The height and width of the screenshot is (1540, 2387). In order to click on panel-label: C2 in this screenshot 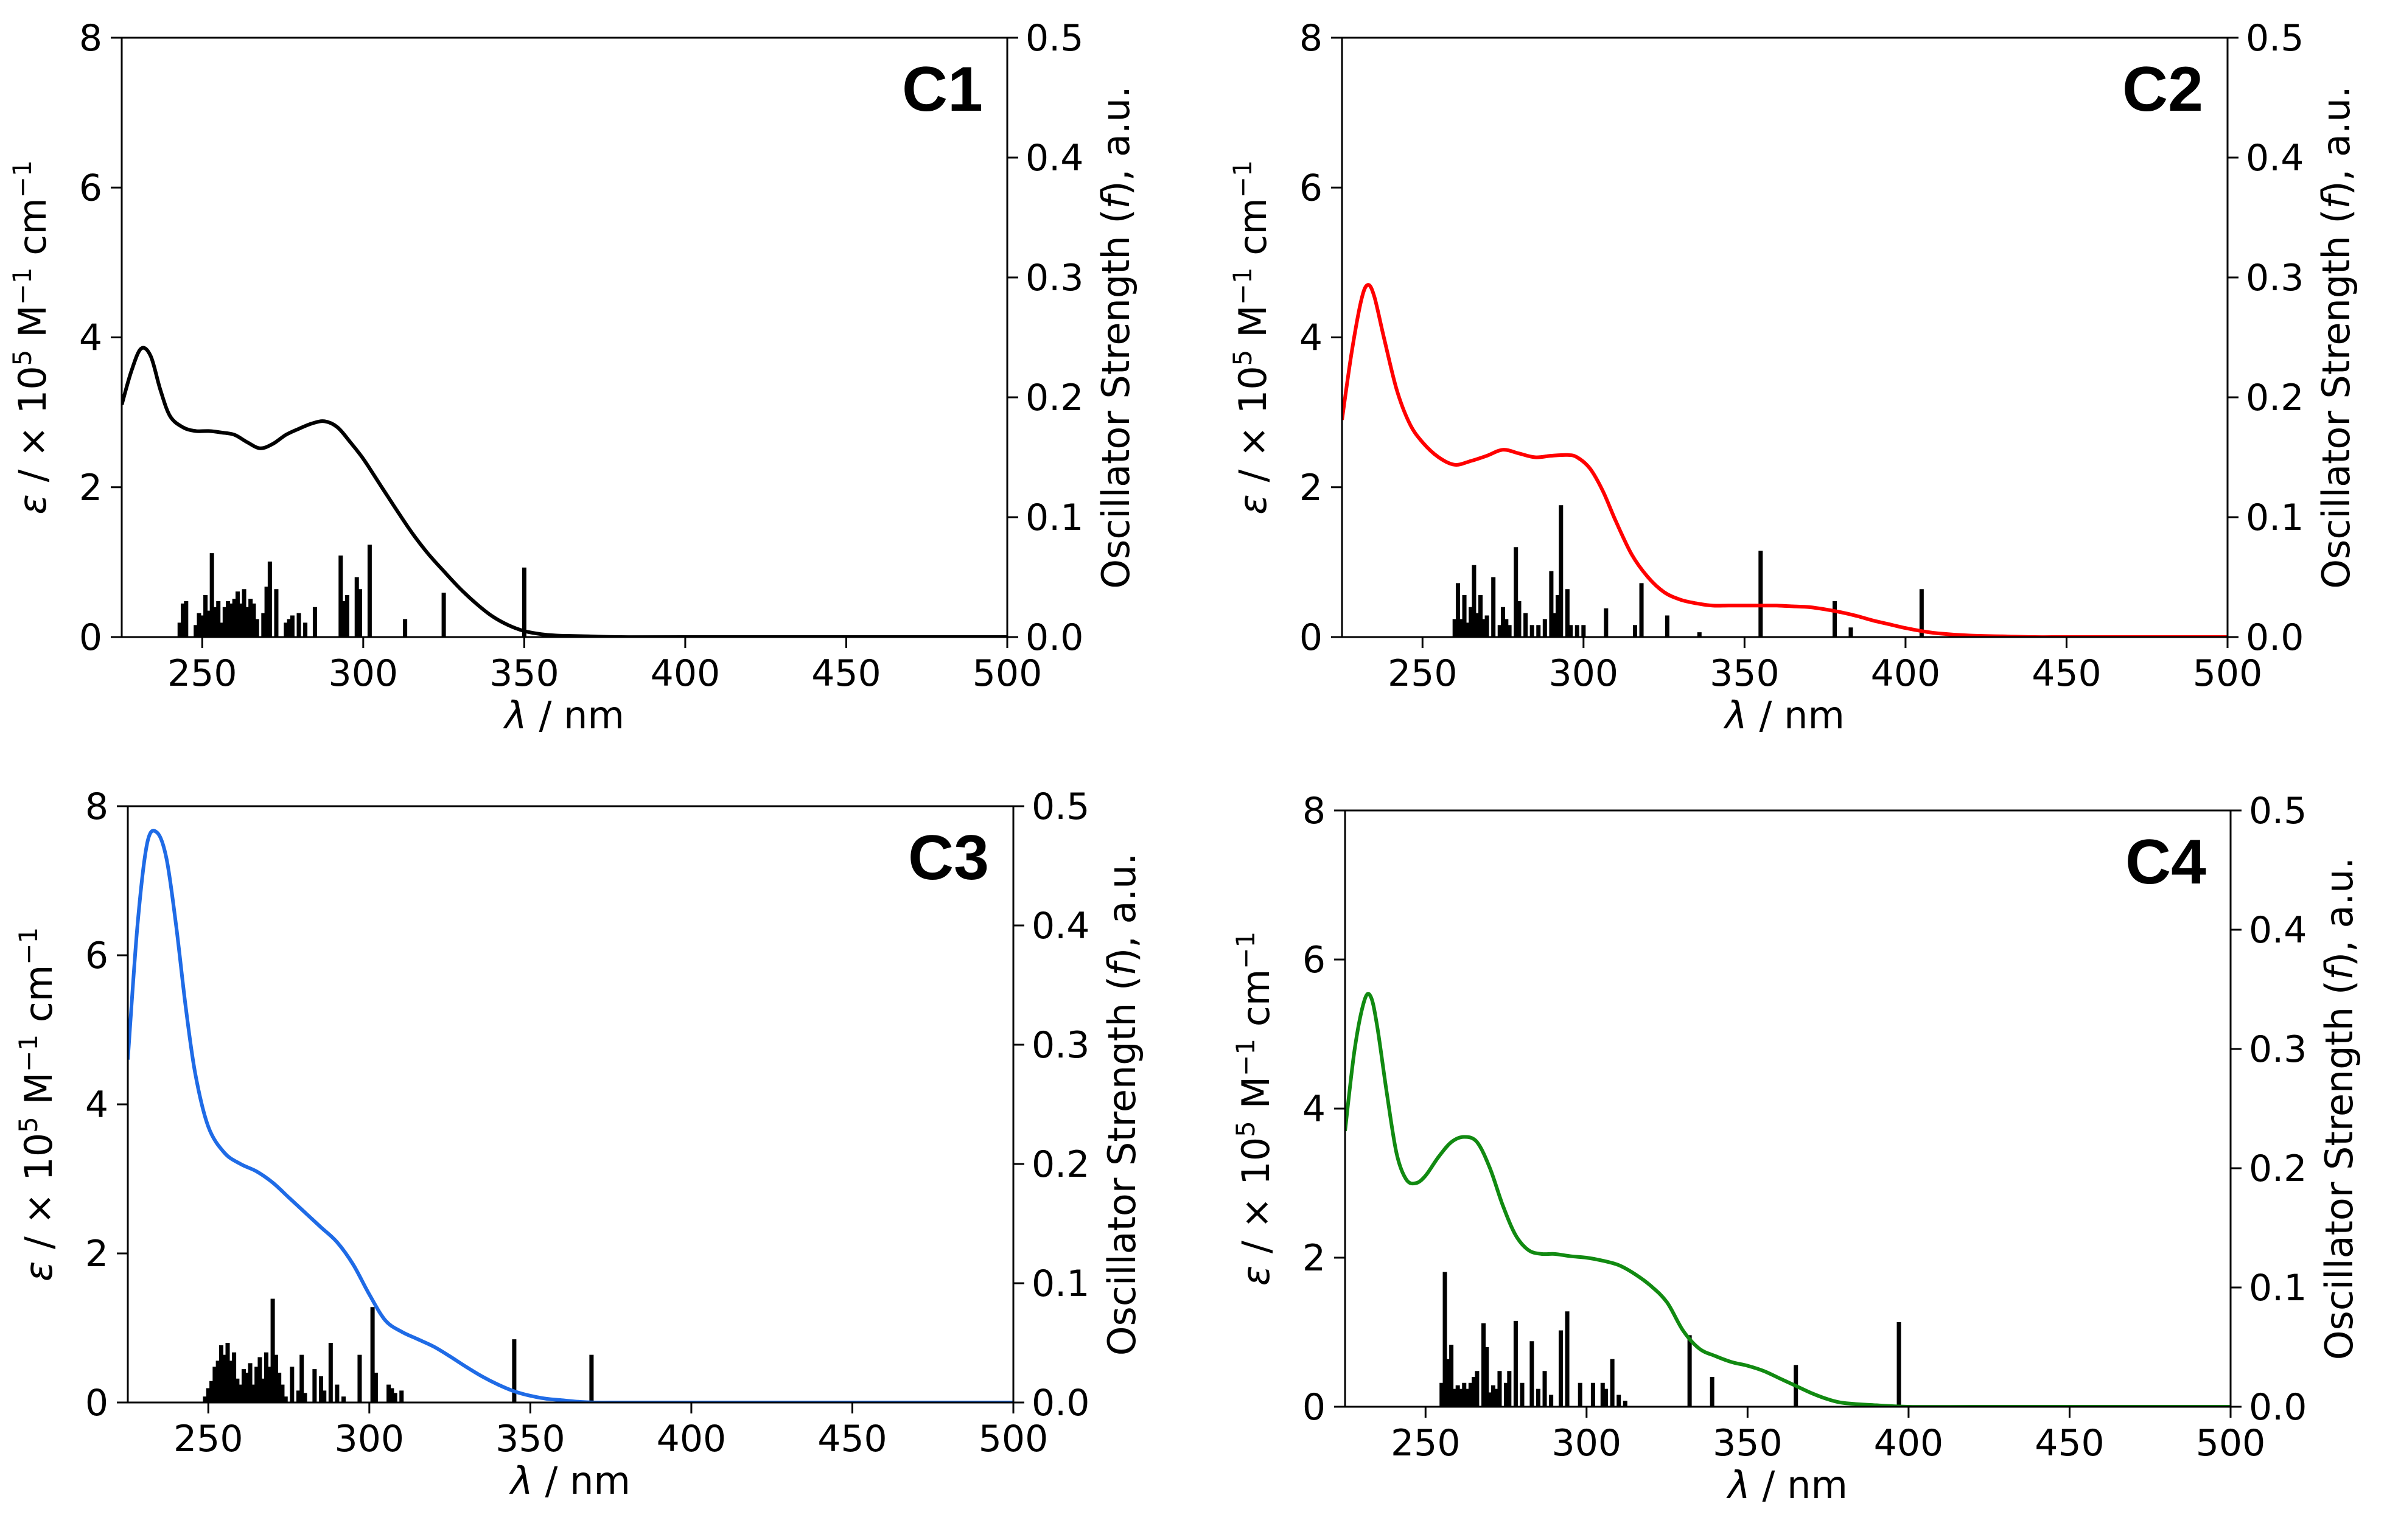, I will do `click(2162, 89)`.